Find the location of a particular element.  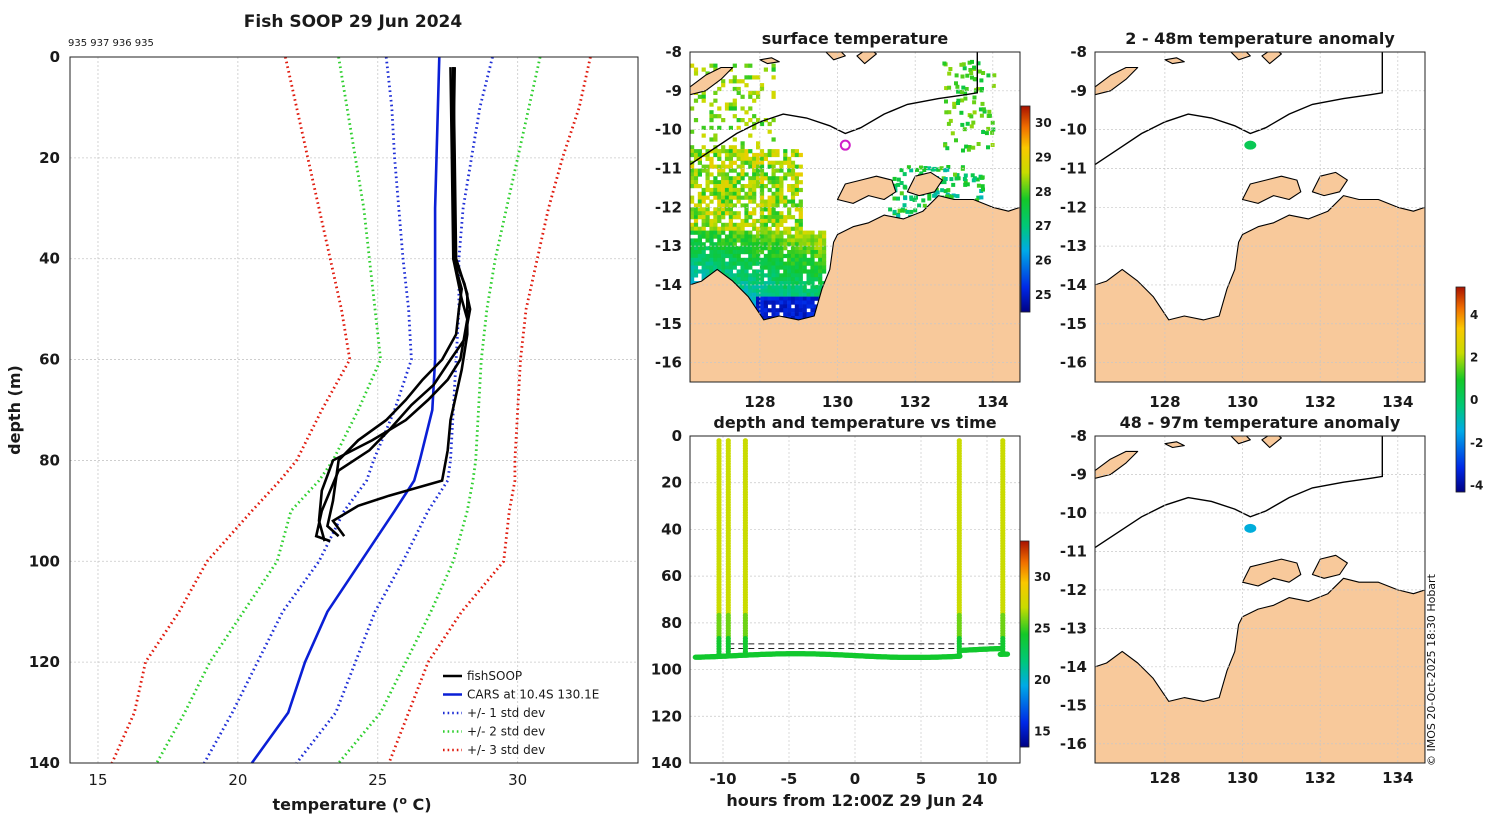

ts-ytick-label: 80 is located at coordinates (671, 623).